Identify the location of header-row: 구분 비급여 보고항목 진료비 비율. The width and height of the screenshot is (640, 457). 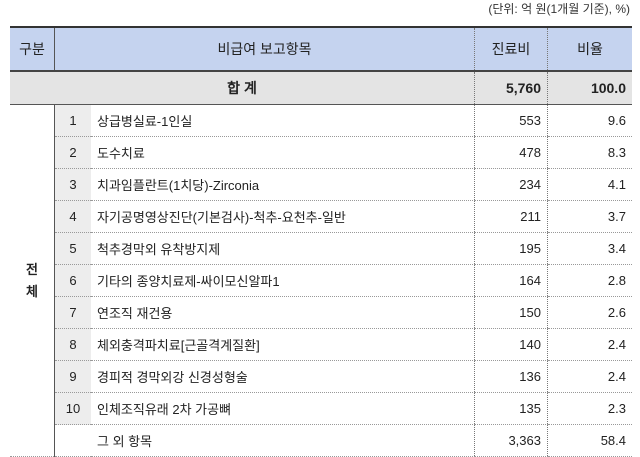
(321, 49).